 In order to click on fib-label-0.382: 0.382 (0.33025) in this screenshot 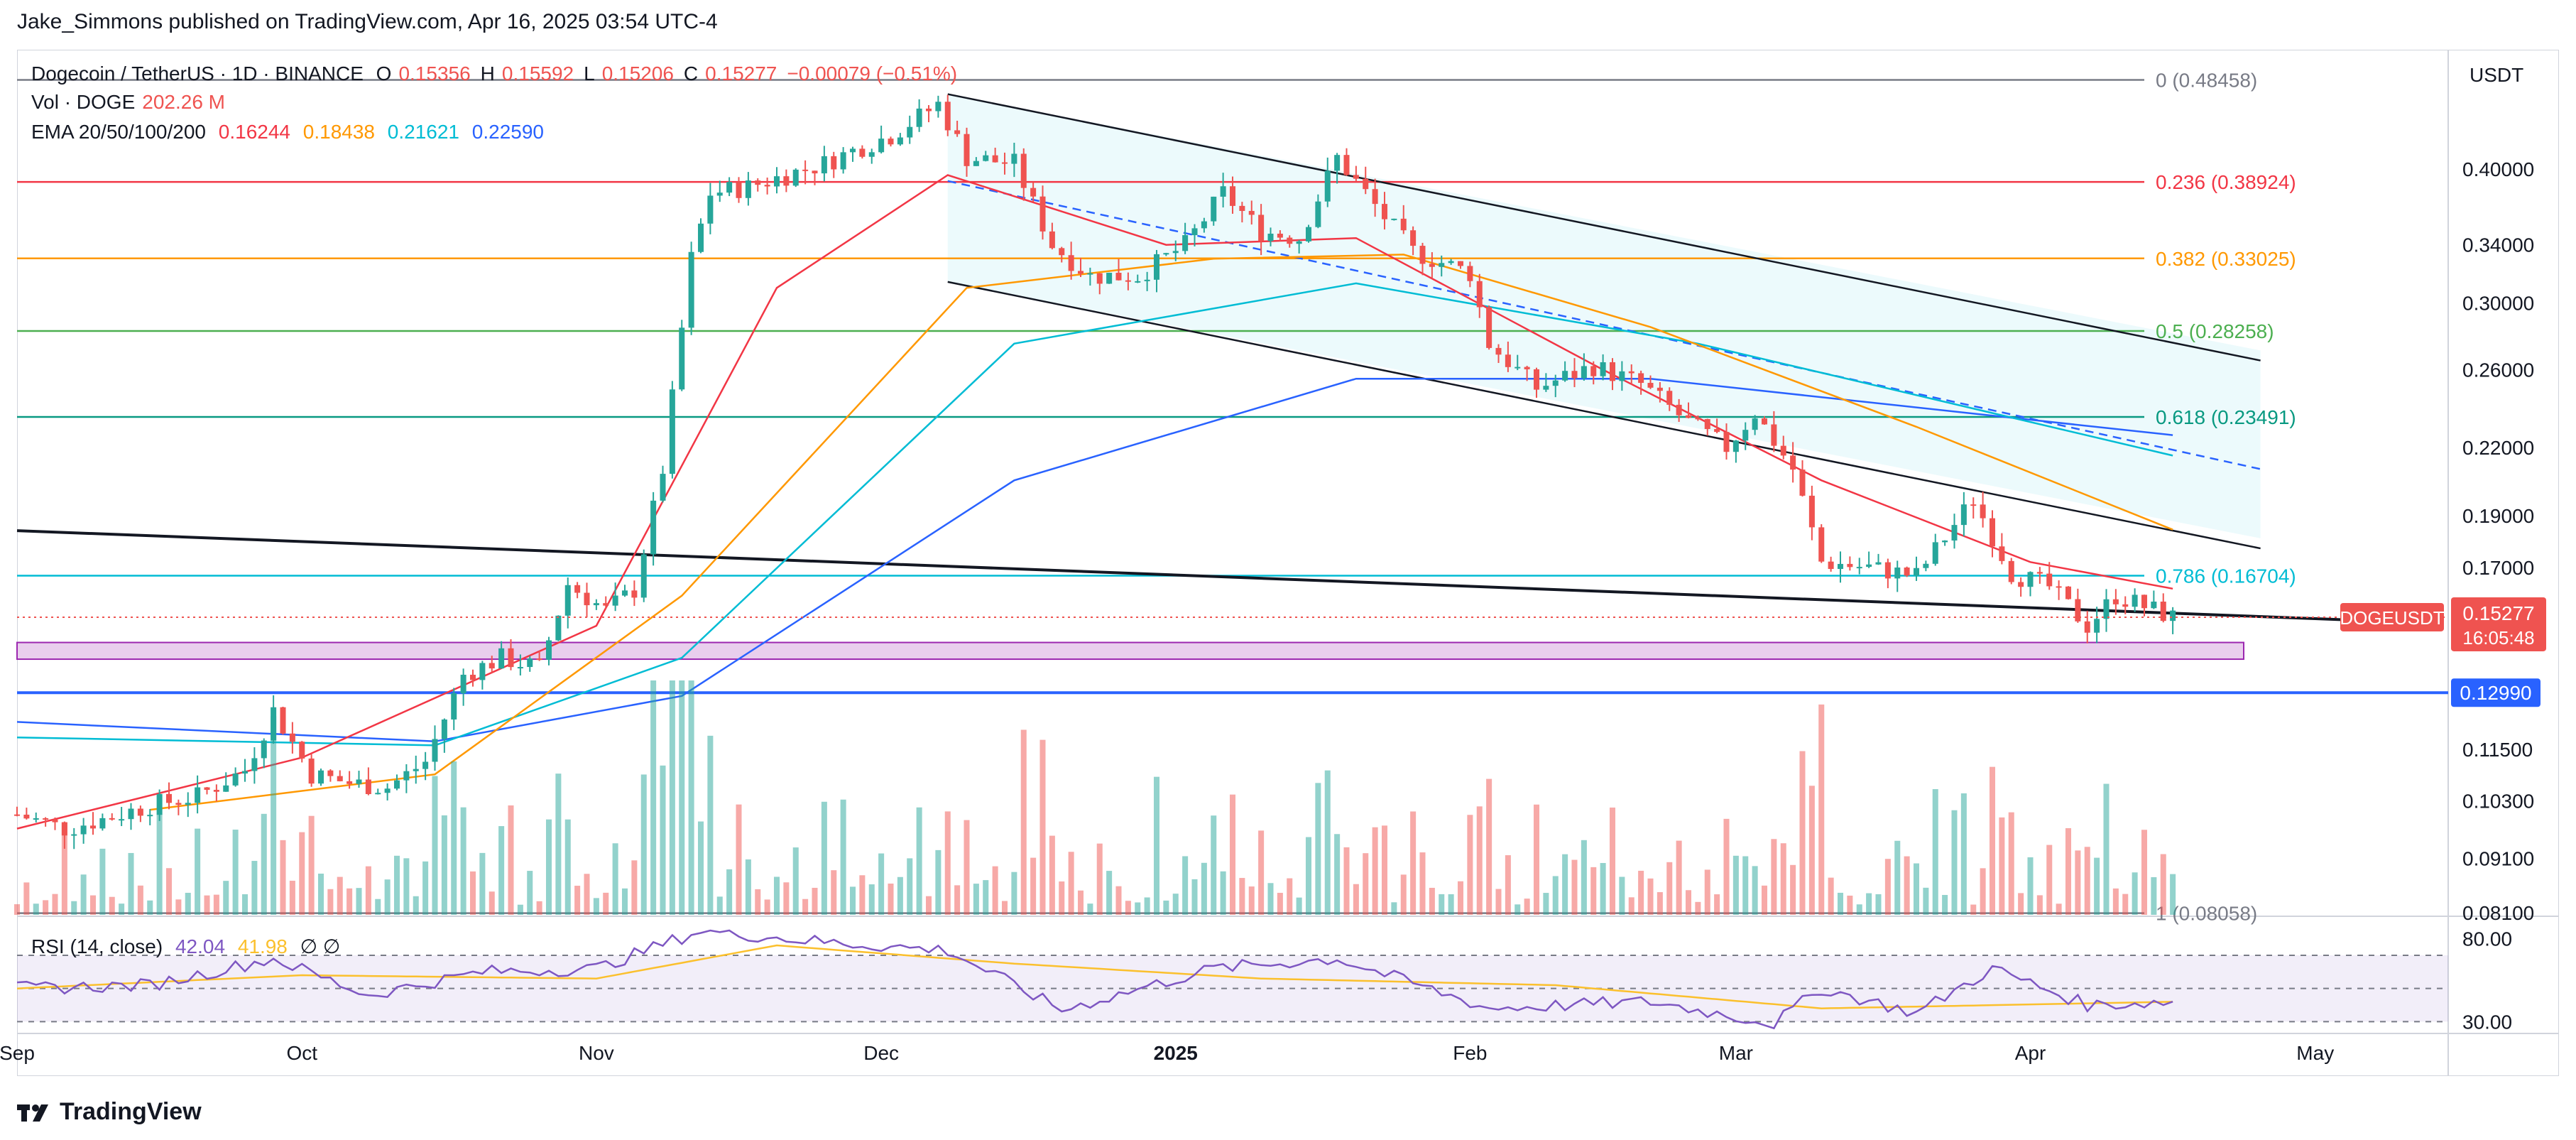, I will do `click(2226, 259)`.